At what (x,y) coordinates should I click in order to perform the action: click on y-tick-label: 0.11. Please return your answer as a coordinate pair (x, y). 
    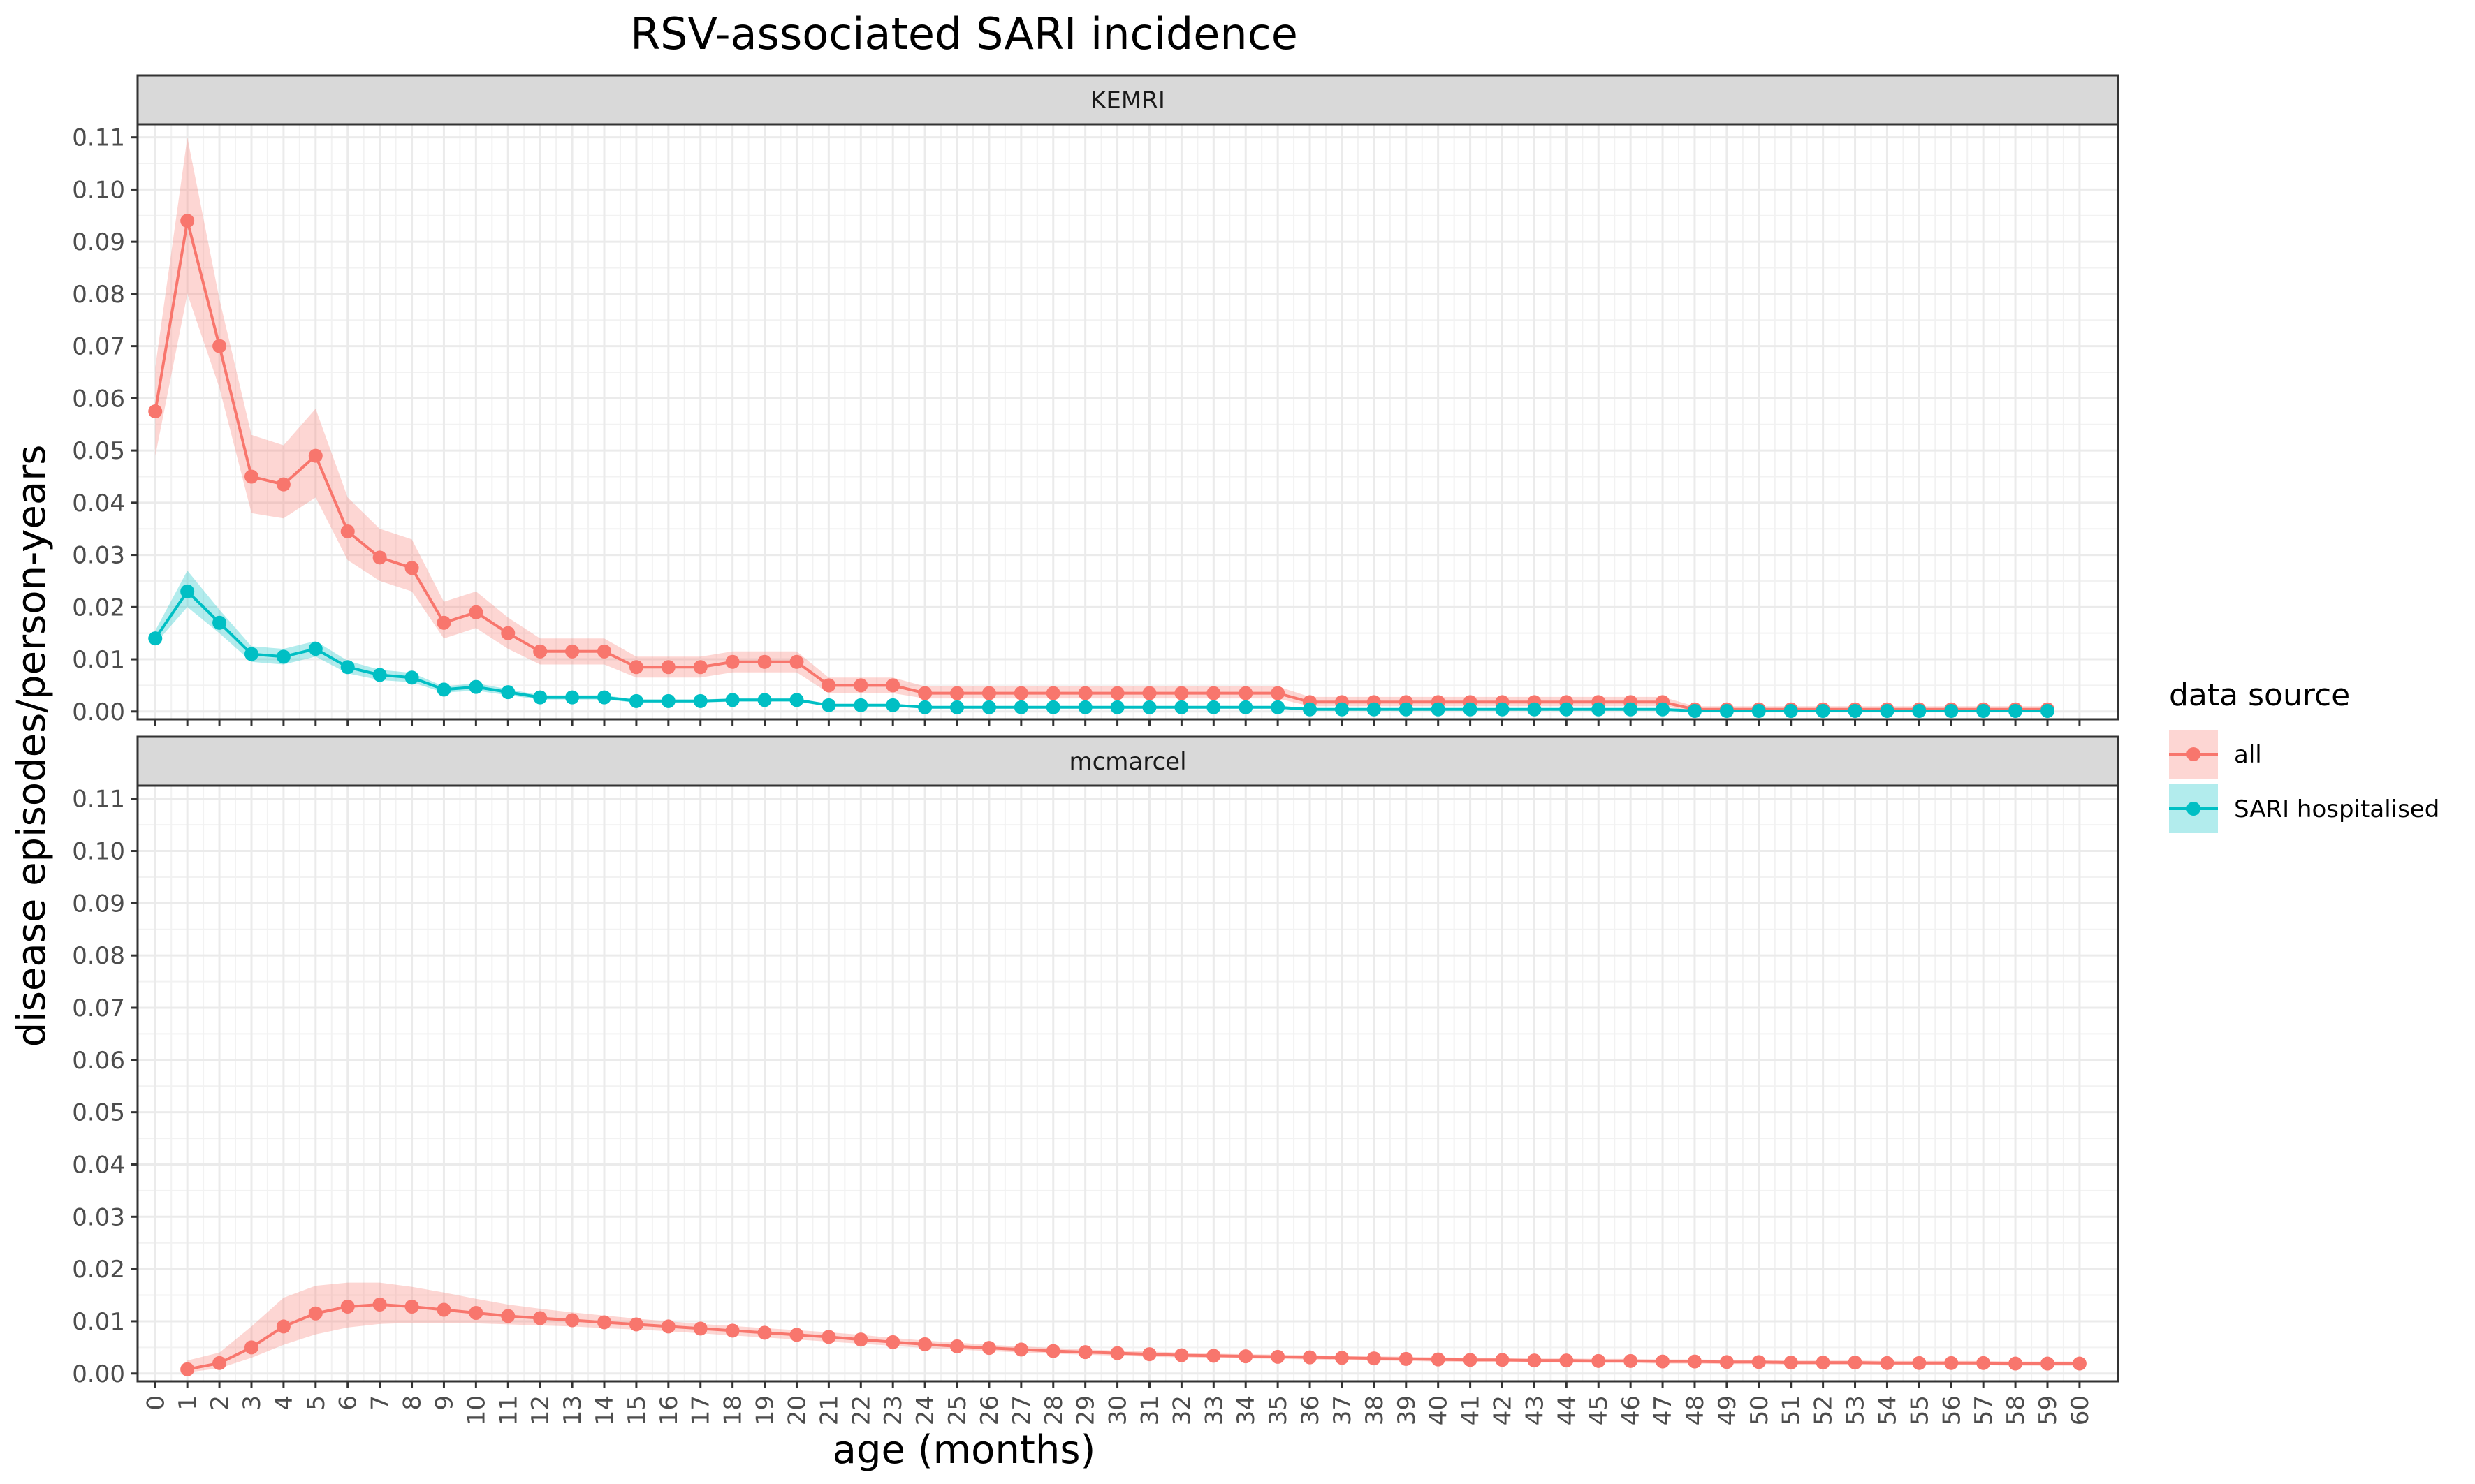
    Looking at the image, I should click on (98, 138).